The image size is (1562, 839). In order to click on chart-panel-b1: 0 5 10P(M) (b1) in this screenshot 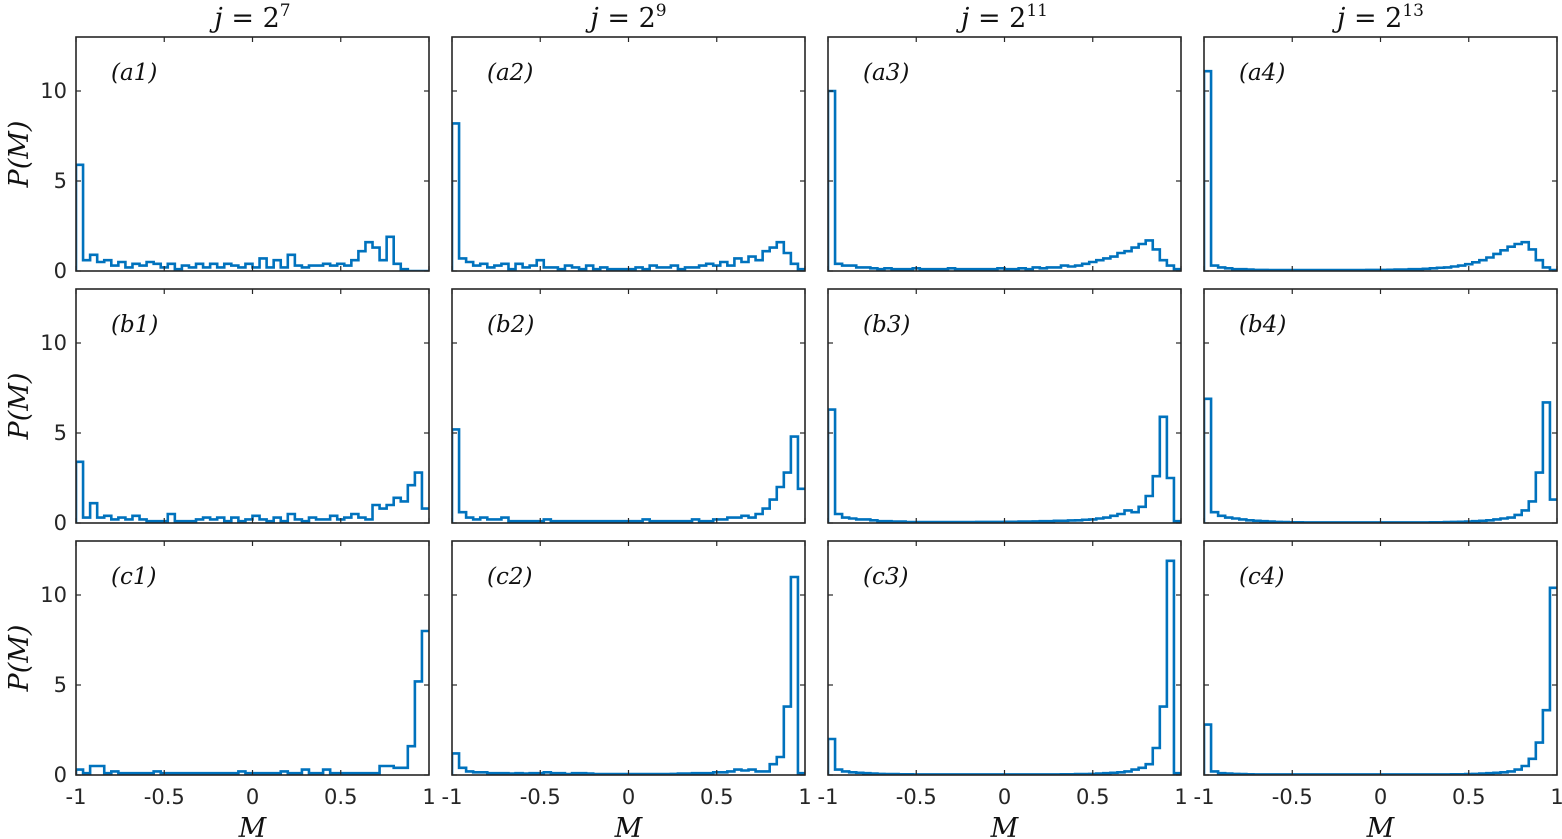, I will do `click(217, 411)`.